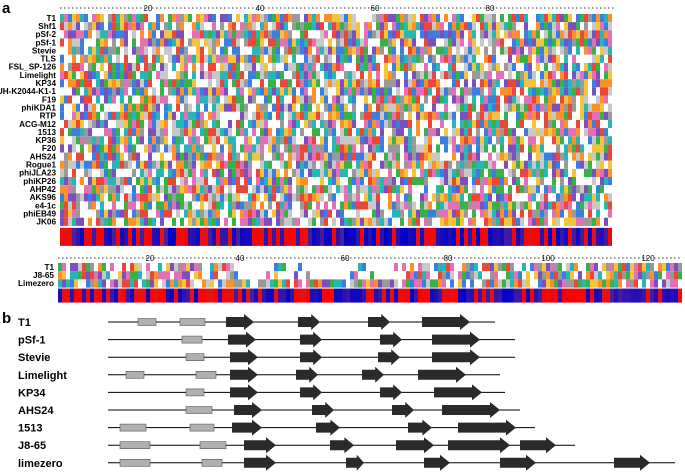 The height and width of the screenshot is (472, 685). Describe the element at coordinates (373, 374) in the screenshot. I see `gene-arrow` at that location.